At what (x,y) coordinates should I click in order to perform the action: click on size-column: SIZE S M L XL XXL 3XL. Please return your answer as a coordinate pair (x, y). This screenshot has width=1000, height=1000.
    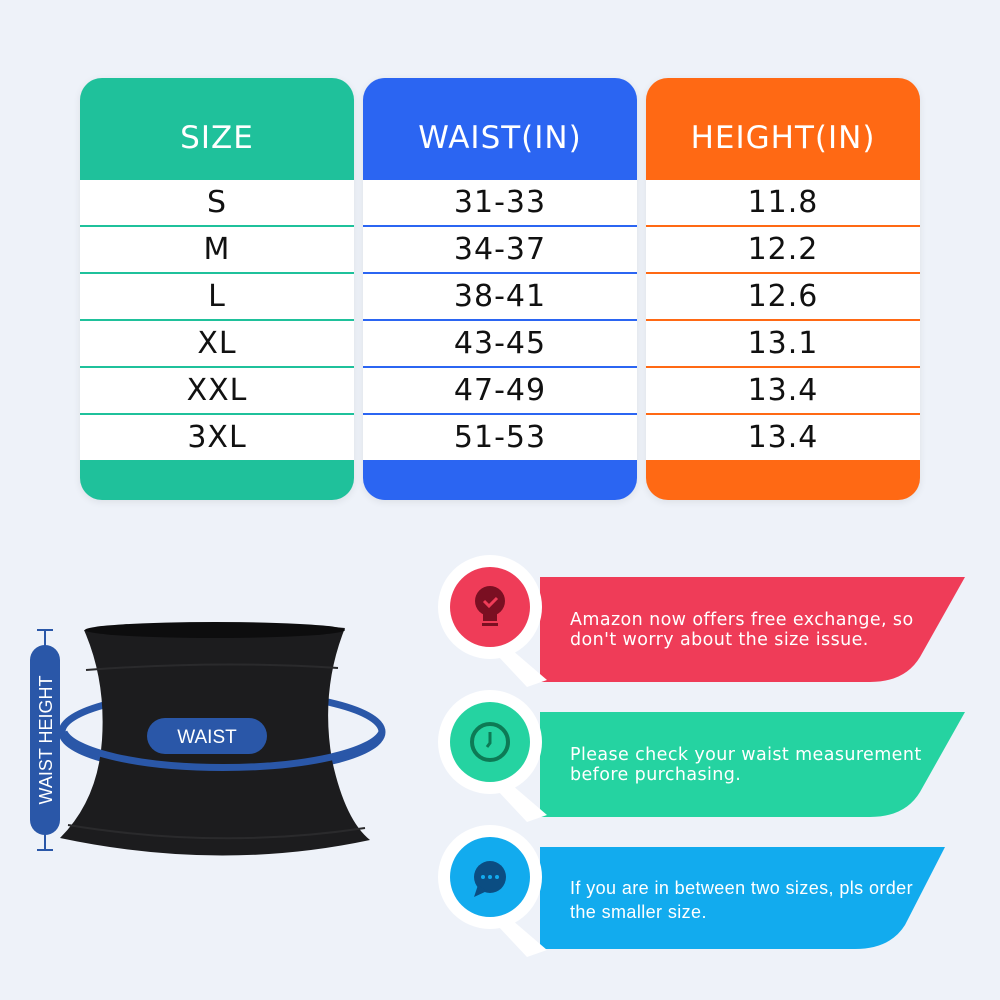
    Looking at the image, I should click on (217, 289).